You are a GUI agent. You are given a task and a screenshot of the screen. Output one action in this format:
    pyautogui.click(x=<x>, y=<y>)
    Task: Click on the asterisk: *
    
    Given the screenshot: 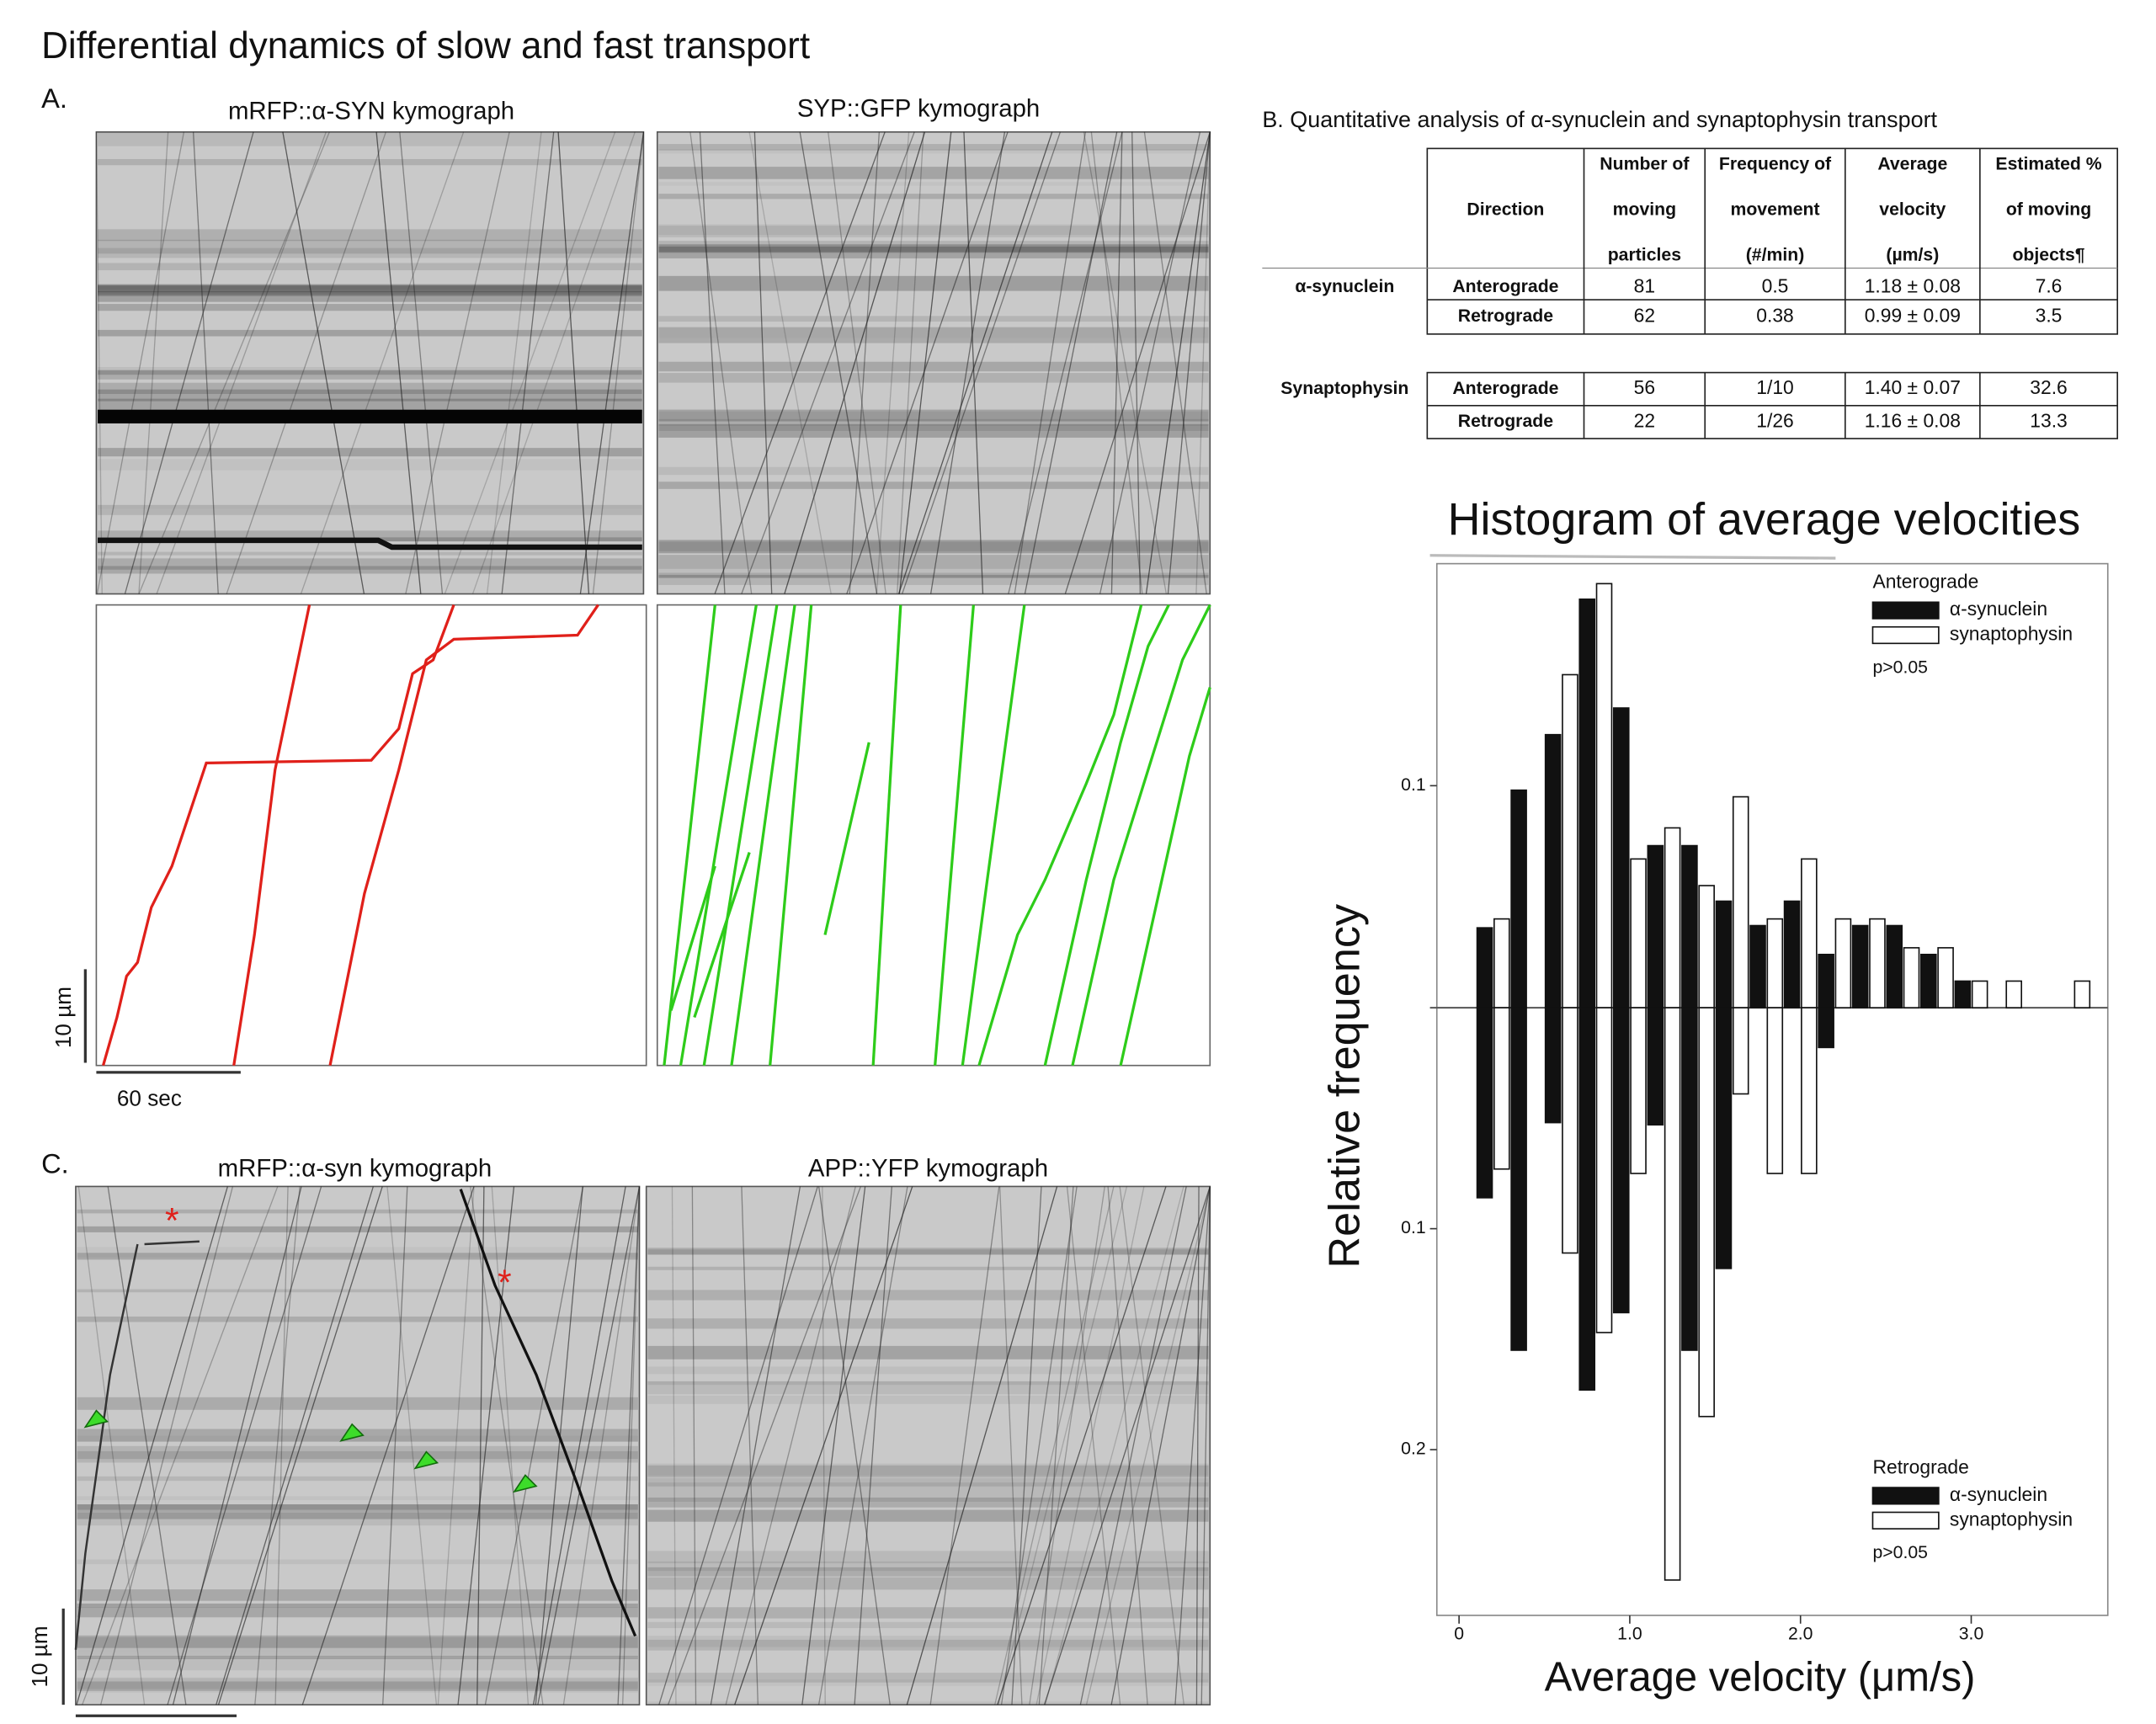 What is the action you would take?
    pyautogui.click(x=505, y=1282)
    